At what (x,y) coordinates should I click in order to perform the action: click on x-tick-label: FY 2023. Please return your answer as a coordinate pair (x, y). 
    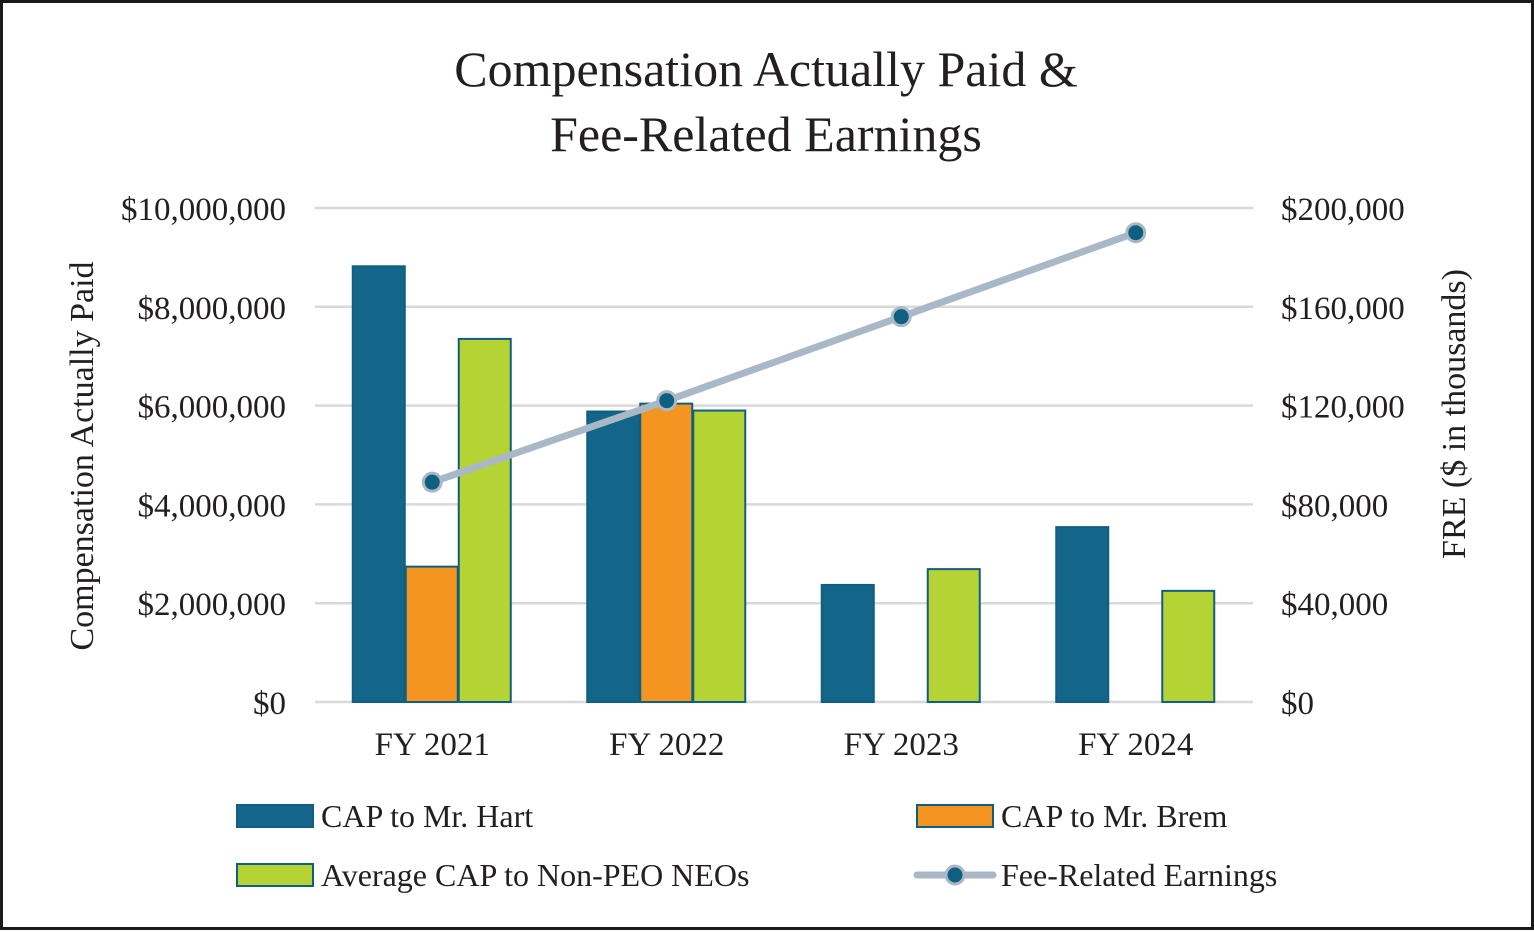
    Looking at the image, I should click on (901, 745).